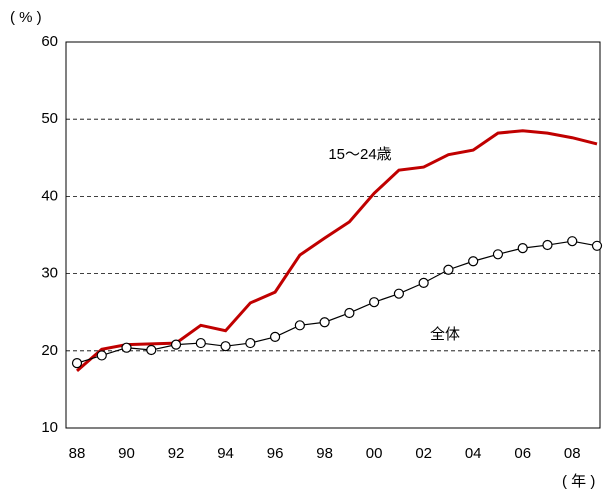  What do you see at coordinates (423, 453) in the screenshot?
I see `x-tick-label: 02` at bounding box center [423, 453].